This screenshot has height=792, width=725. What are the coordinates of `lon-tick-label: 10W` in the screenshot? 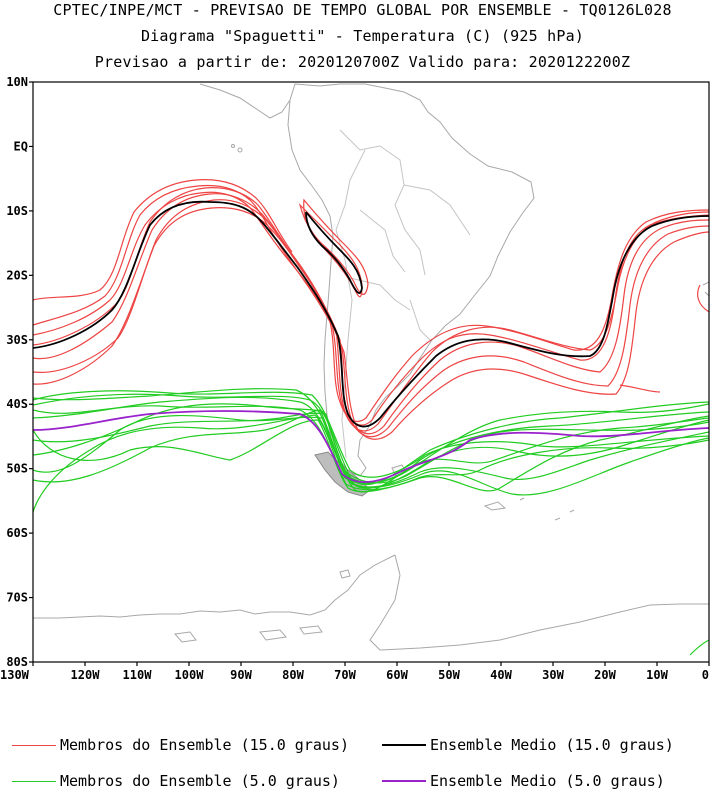 It's located at (657, 675).